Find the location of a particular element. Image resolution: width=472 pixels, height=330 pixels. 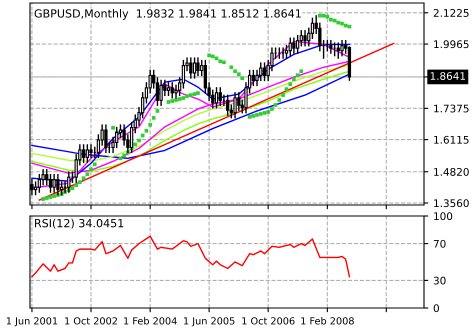

x-tick-label: 1 Oct 2002 is located at coordinates (91, 321).